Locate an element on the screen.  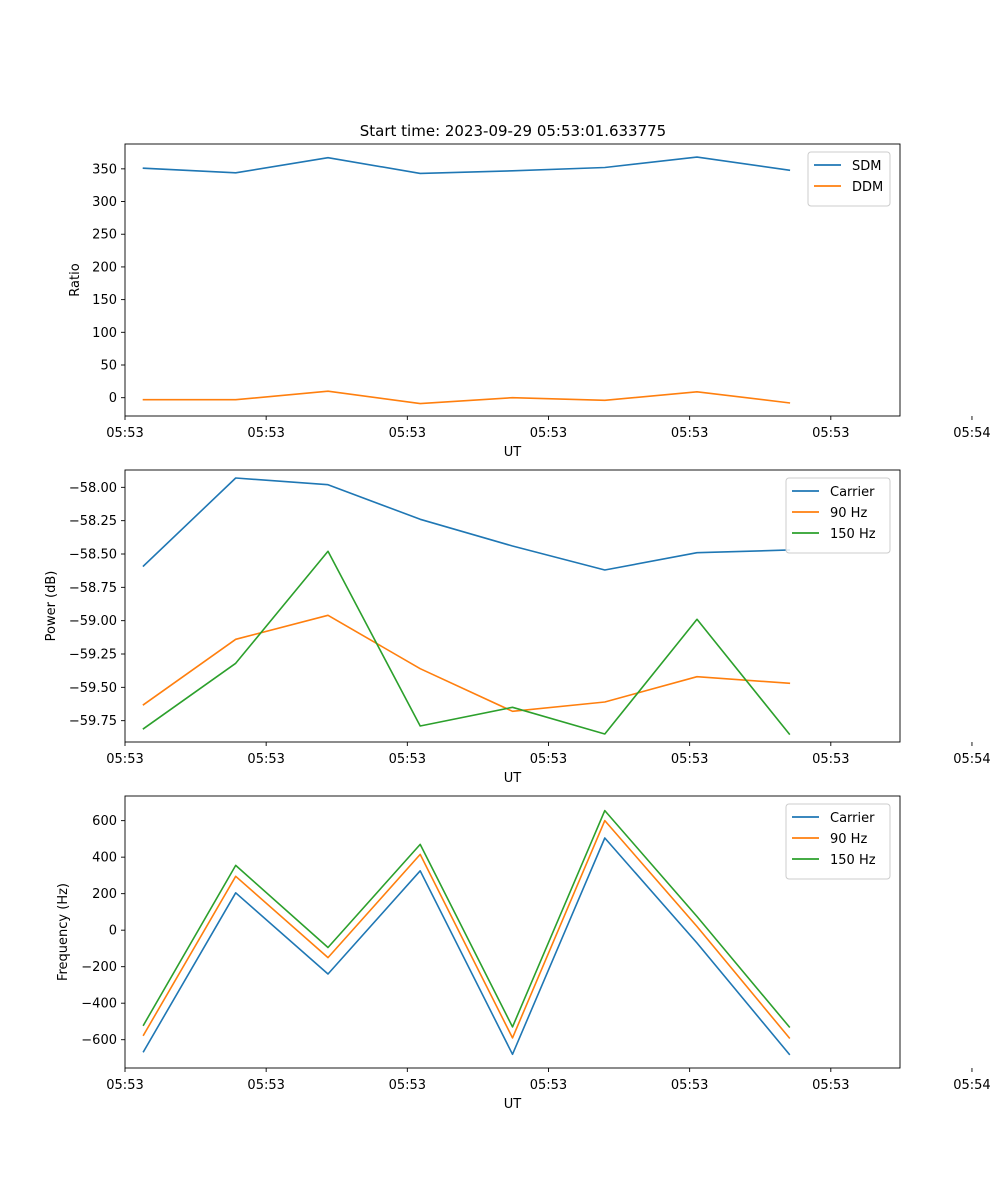
y-tick-label: −600 is located at coordinates (99, 1040).